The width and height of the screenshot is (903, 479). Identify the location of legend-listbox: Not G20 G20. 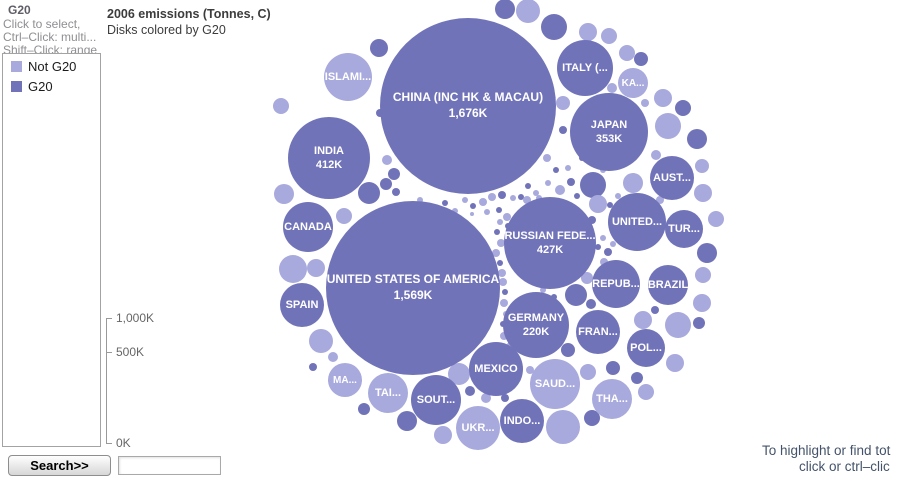
(51, 250).